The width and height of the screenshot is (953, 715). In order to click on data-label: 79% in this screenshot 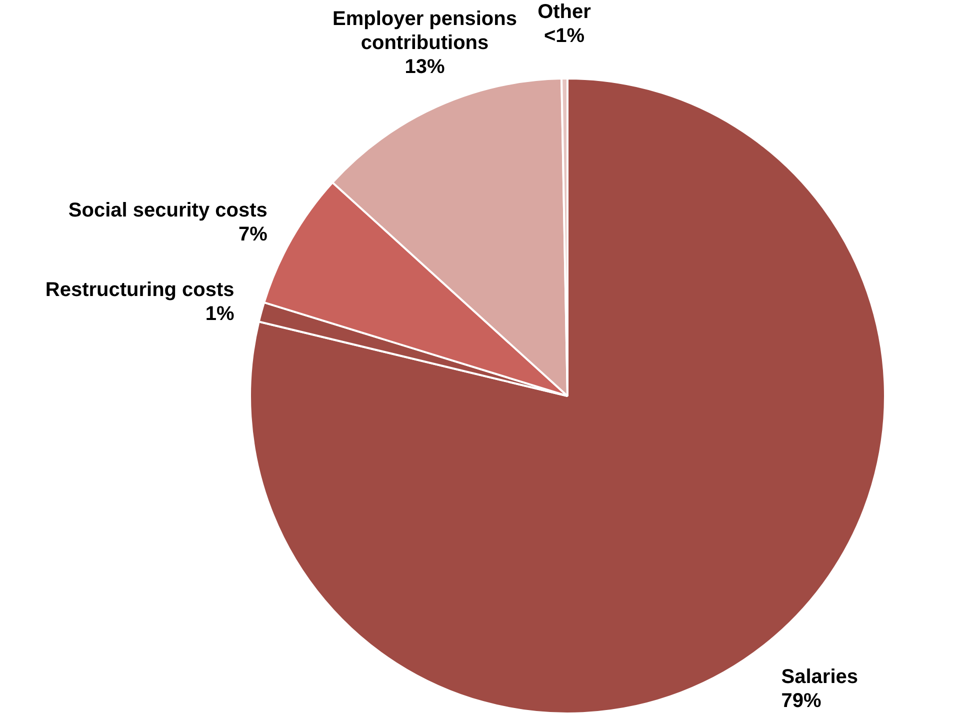, I will do `click(801, 701)`.